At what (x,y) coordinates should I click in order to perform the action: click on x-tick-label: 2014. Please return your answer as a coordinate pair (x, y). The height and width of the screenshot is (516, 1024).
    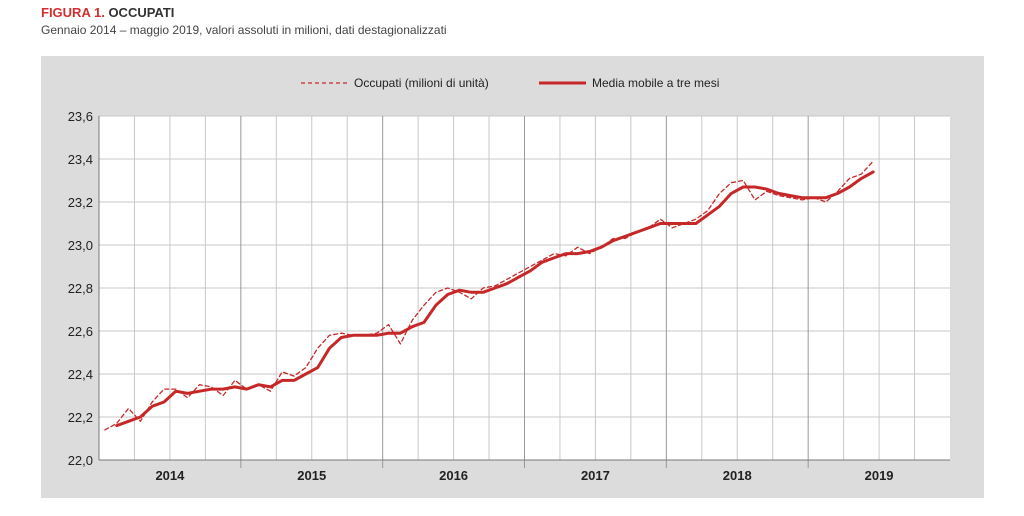
    Looking at the image, I should click on (170, 475).